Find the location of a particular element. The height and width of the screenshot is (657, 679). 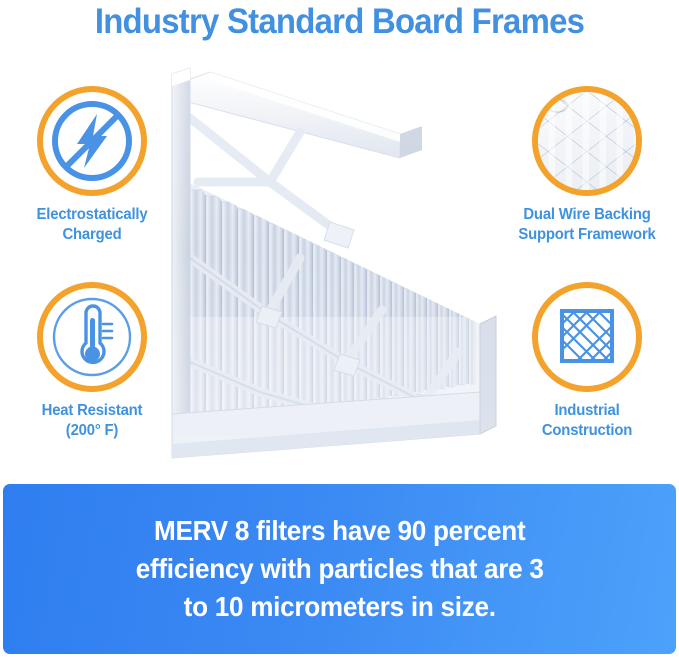

page-title: Industry Standard Board Frames is located at coordinates (339, 21).